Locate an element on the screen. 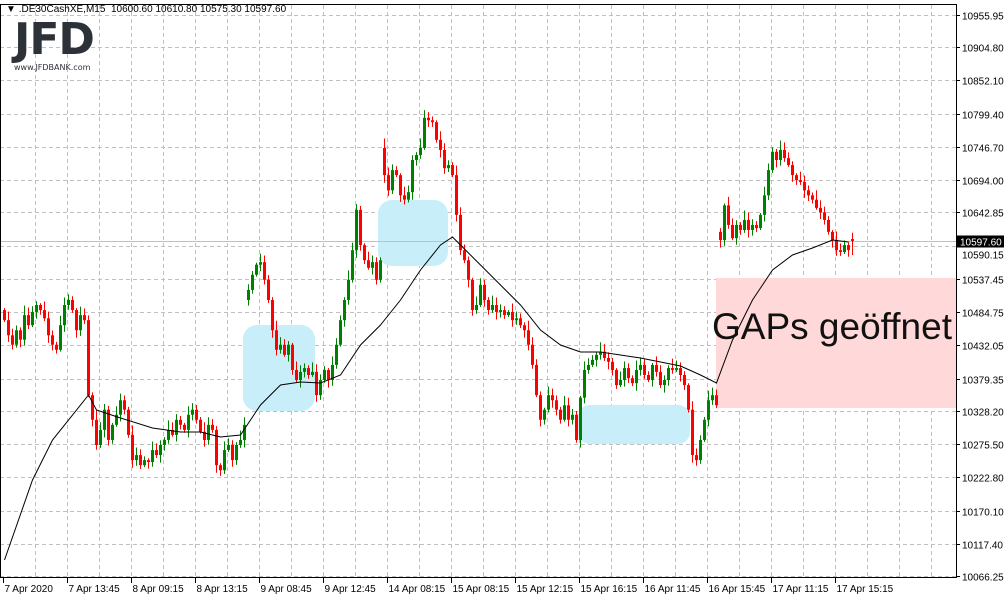  y-tick-label: 10170.10 is located at coordinates (983, 513).